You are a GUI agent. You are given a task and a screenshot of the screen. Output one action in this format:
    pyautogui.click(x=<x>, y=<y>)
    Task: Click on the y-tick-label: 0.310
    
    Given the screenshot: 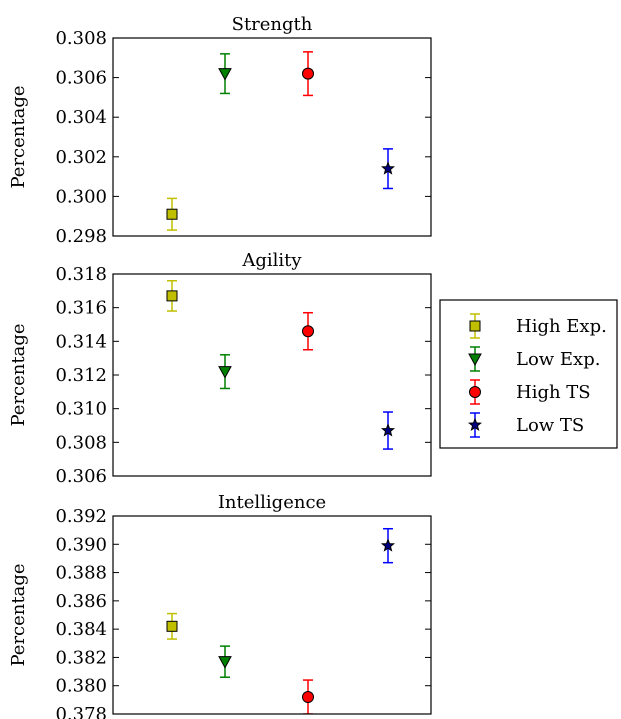 What is the action you would take?
    pyautogui.click(x=81, y=409)
    